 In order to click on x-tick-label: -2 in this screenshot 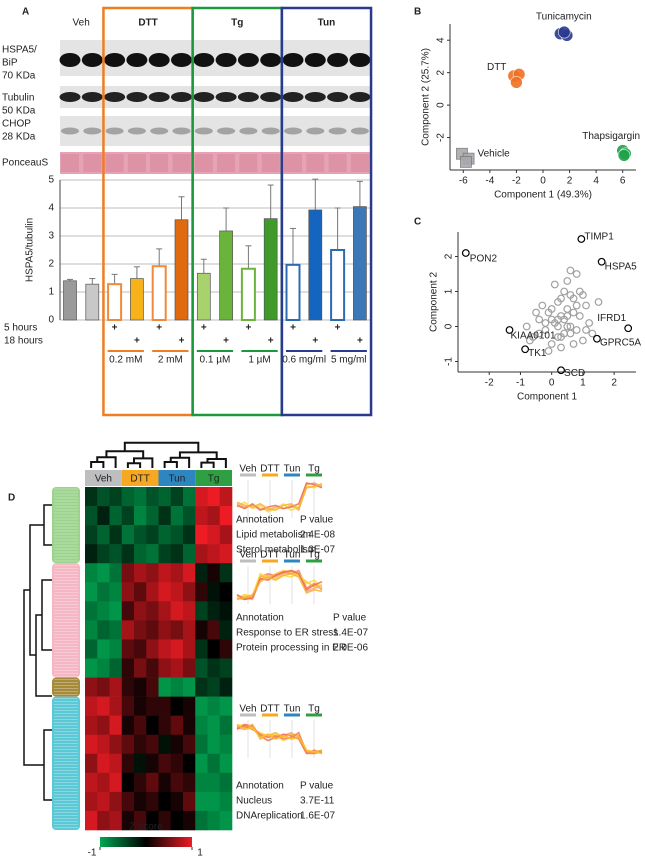, I will do `click(516, 181)`.